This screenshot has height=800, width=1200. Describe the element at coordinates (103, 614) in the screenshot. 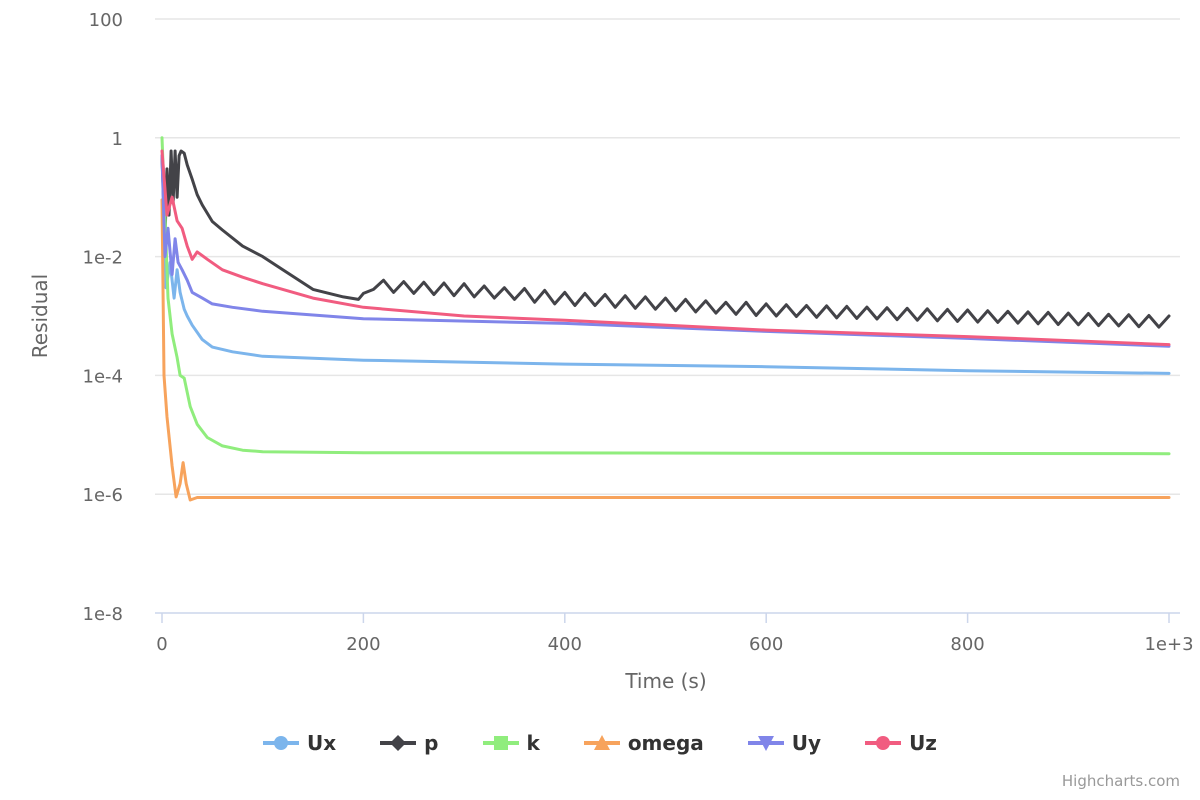

I see `y-tick-label: 1e-8` at that location.